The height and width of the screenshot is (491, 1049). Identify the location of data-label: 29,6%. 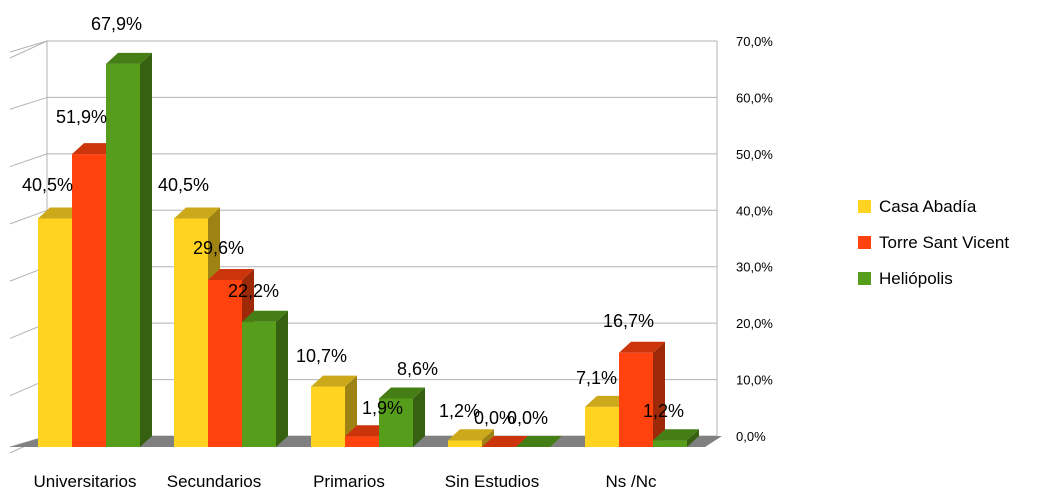
(218, 248).